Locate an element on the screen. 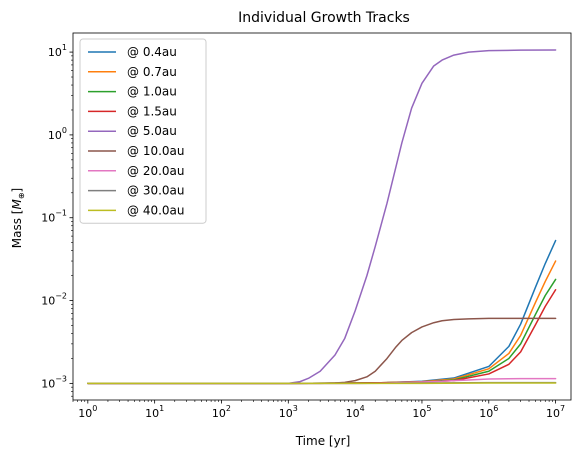 The height and width of the screenshot is (457, 581). legend-label: @ 10.0au is located at coordinates (156, 151).